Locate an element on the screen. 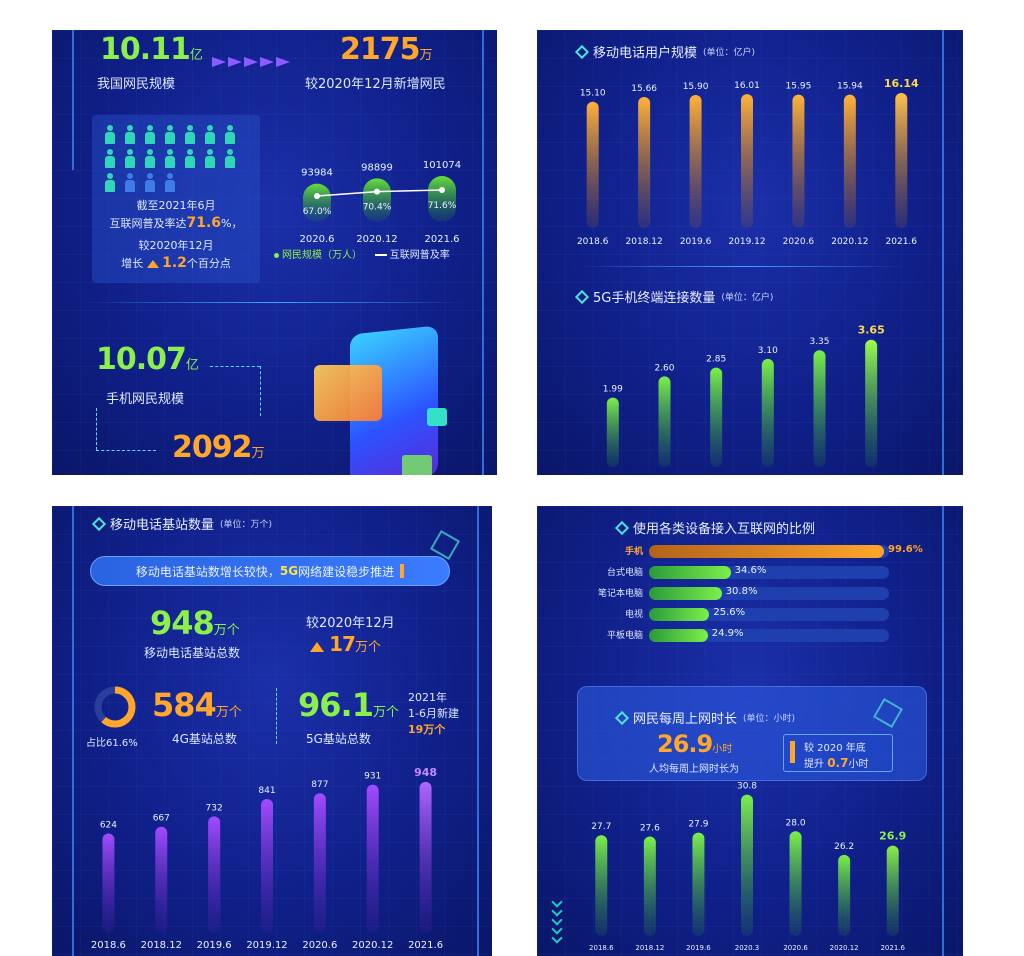  compare-line-2: 提升 0.7小时 is located at coordinates (836, 762).